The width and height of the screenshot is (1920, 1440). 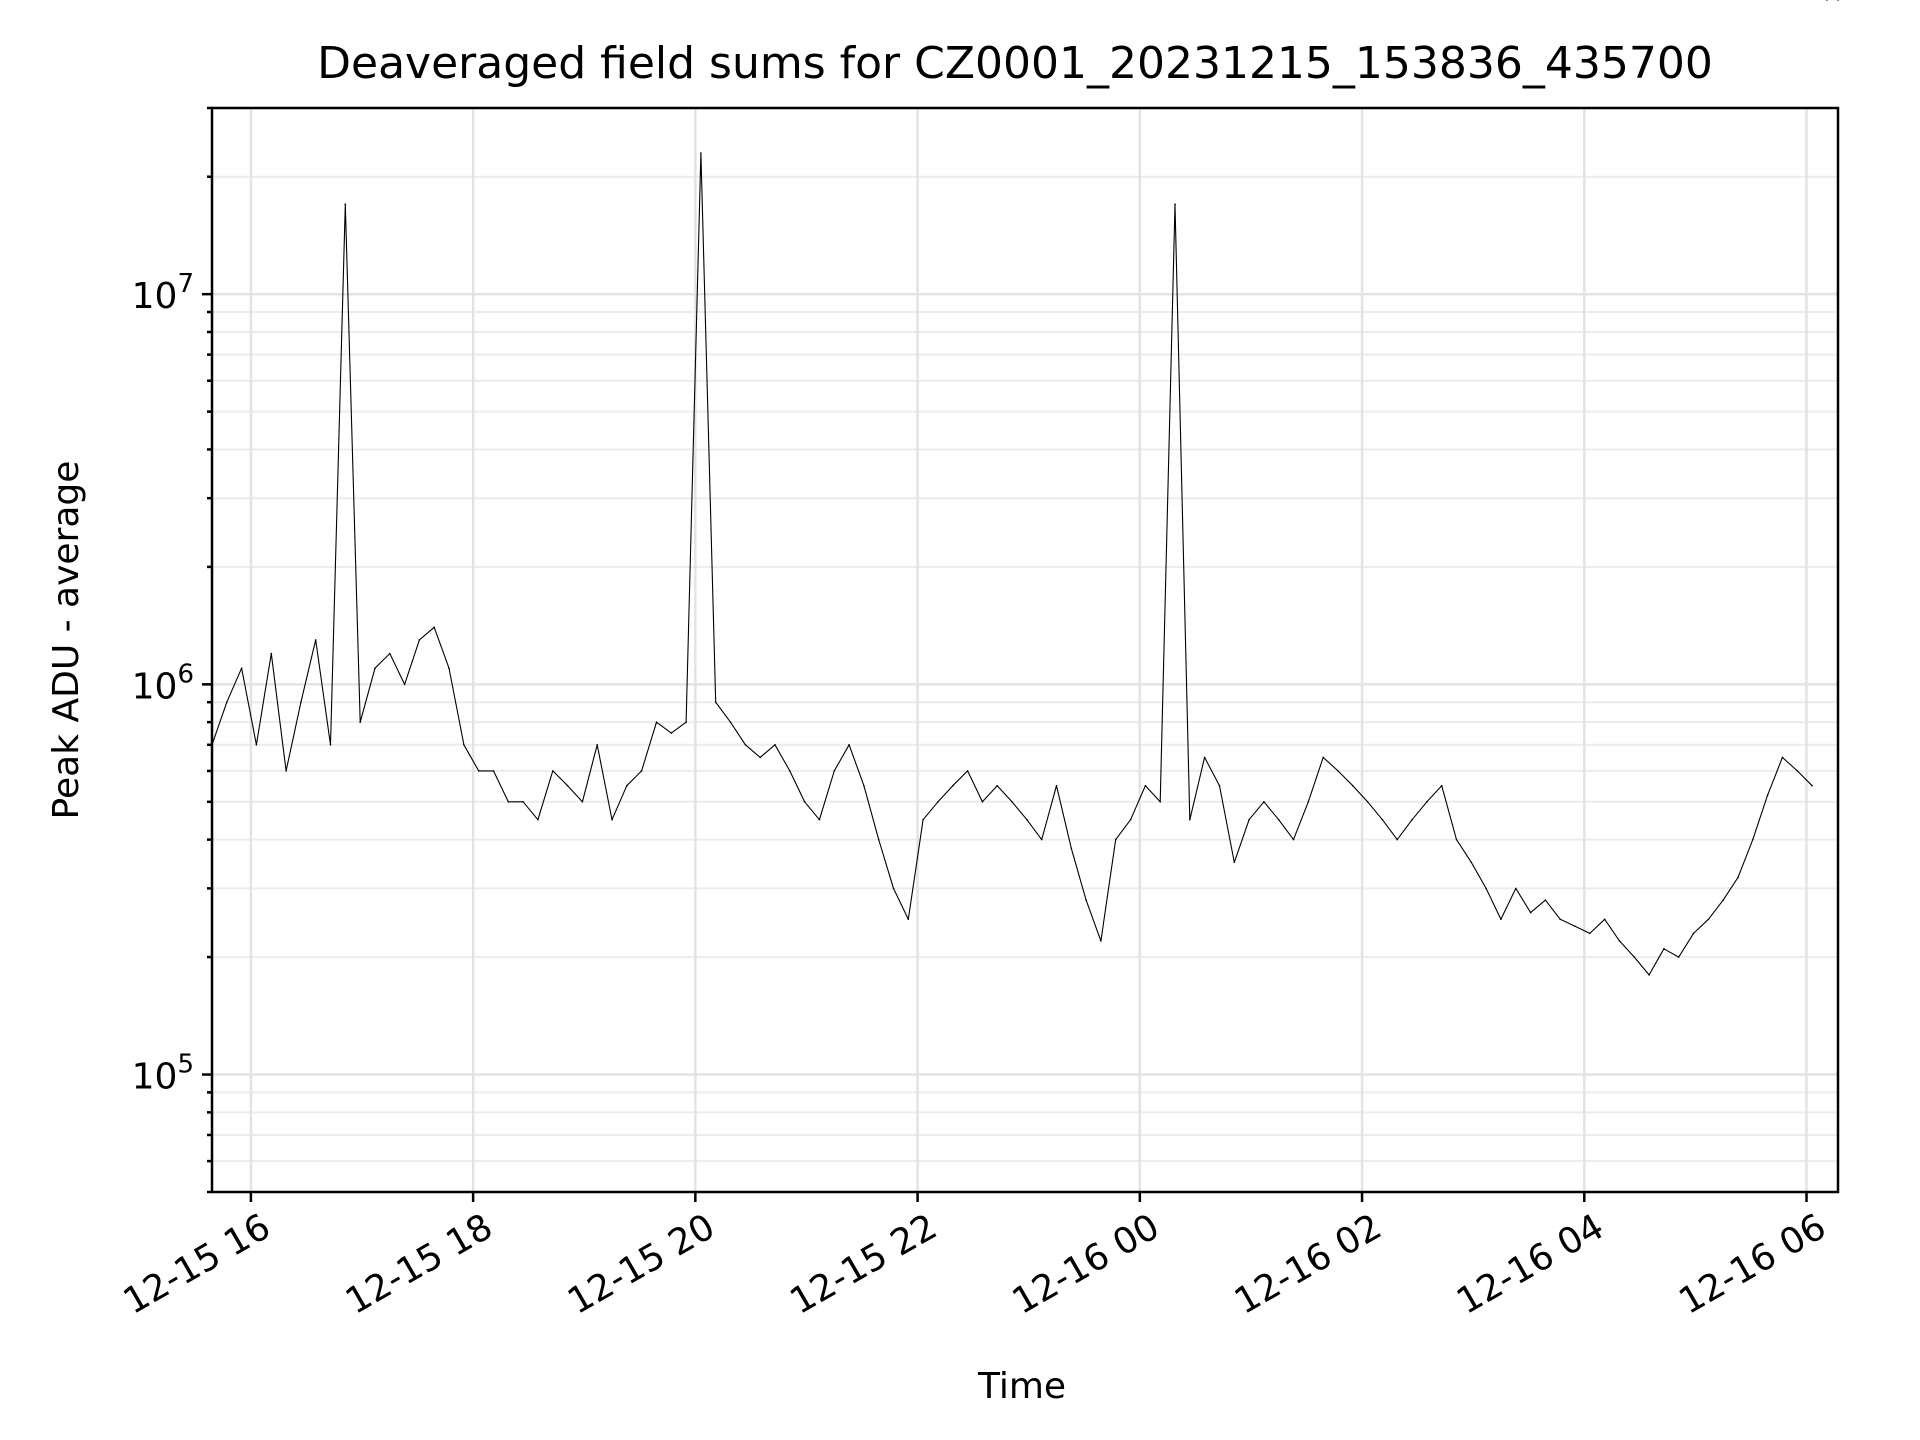 What do you see at coordinates (419, 1264) in the screenshot?
I see `x-tick-label: 12-15 18` at bounding box center [419, 1264].